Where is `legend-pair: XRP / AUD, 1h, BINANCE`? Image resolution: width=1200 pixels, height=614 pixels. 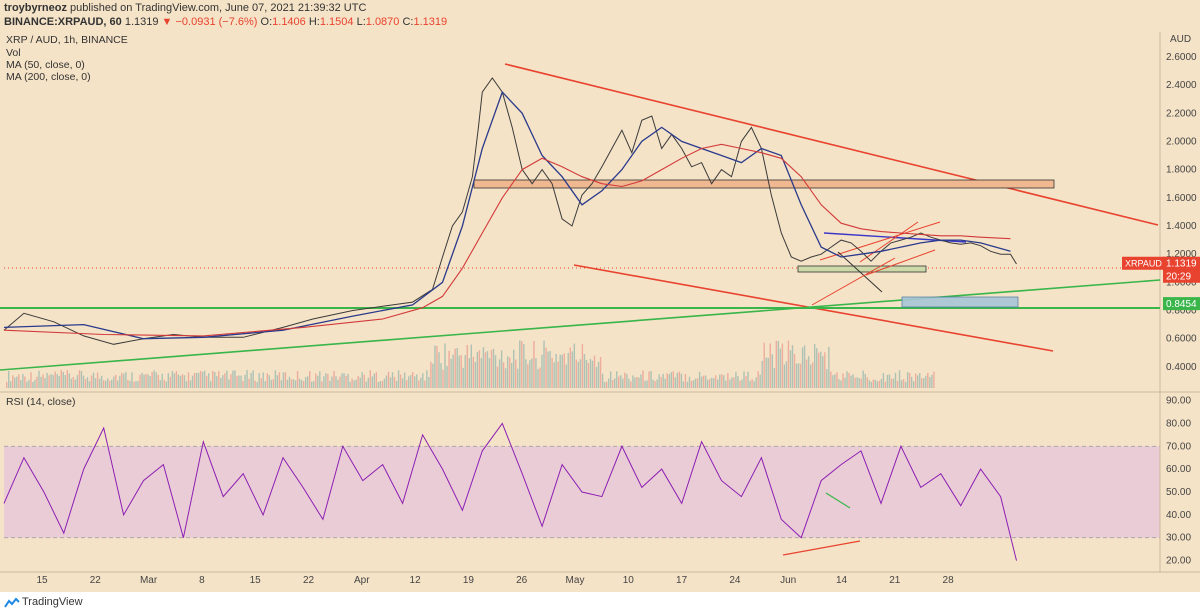
legend-pair: XRP / AUD, 1h, BINANCE is located at coordinates (67, 40).